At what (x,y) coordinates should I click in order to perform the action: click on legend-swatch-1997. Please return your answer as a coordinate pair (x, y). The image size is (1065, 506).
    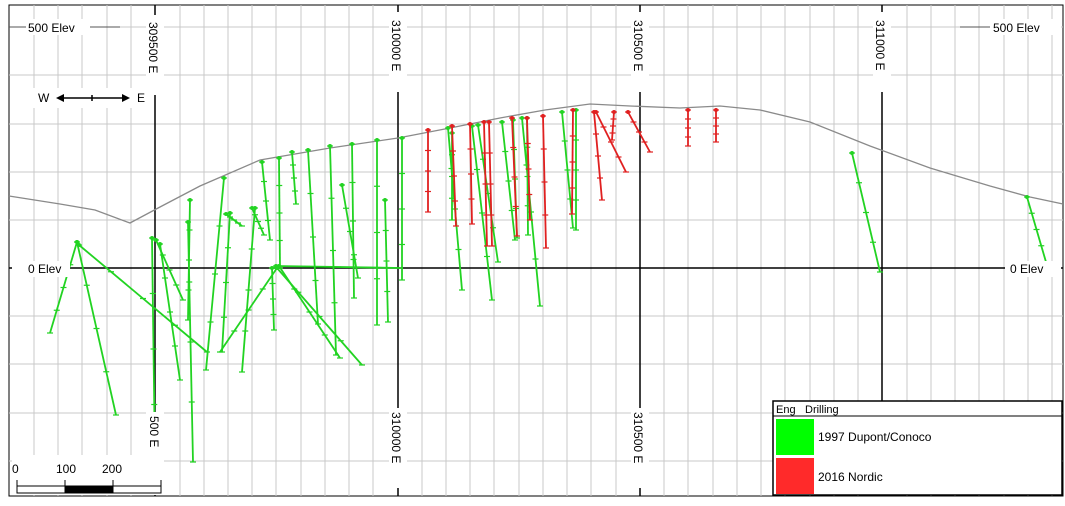
    Looking at the image, I should click on (795, 437).